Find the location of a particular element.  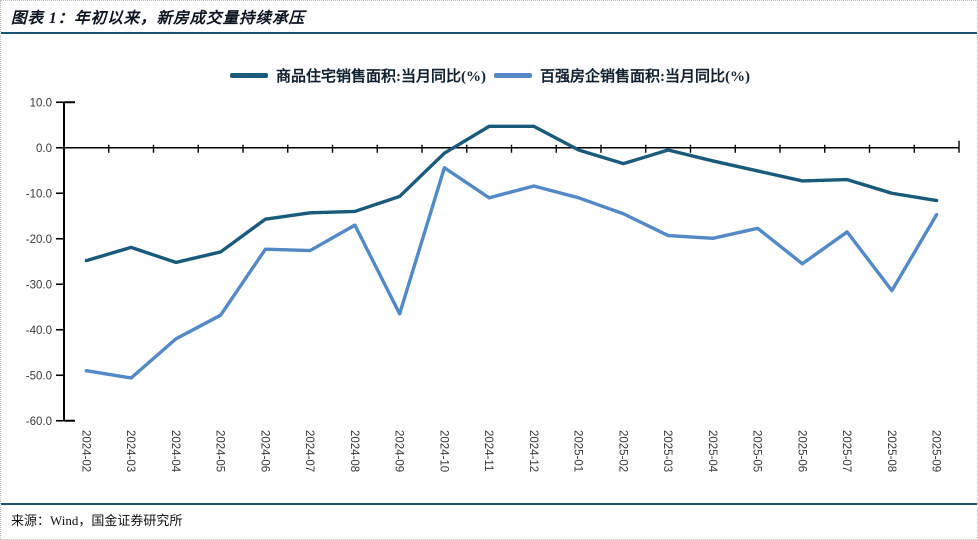

footer-rule is located at coordinates (489, 504).